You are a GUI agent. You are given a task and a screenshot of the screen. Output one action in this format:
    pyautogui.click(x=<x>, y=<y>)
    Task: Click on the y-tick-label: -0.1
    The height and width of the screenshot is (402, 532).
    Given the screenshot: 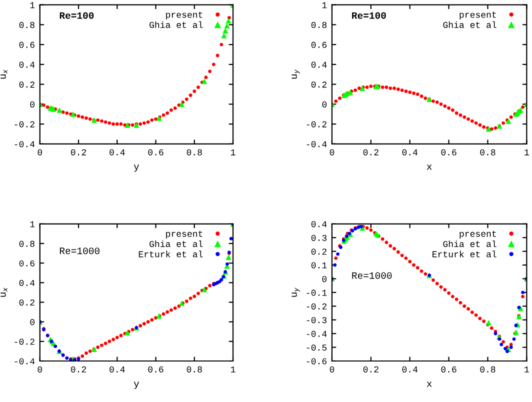 What is the action you would take?
    pyautogui.click(x=316, y=293)
    